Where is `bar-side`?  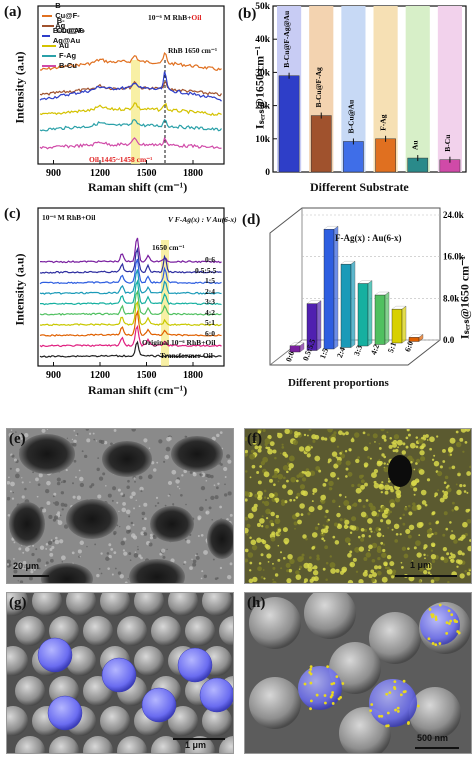 bar-side is located at coordinates (353, 304).